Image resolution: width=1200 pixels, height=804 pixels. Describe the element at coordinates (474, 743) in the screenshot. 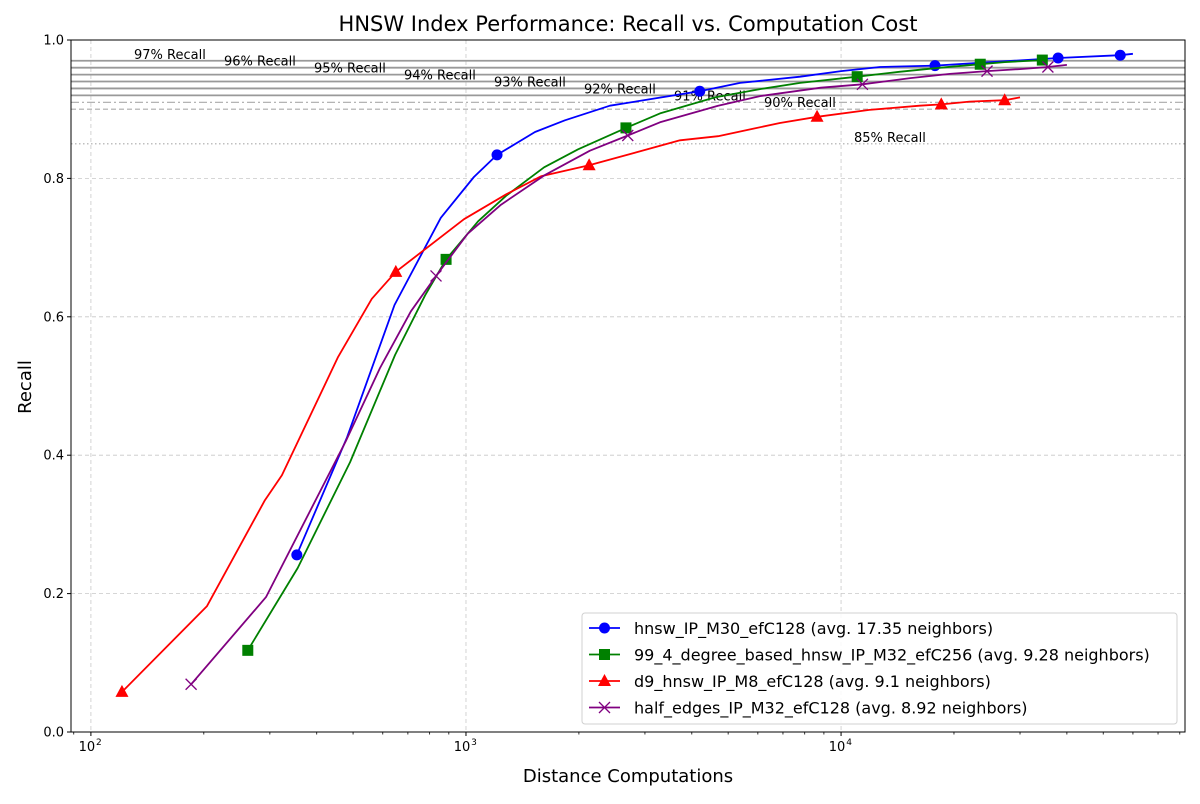

I see `x-tick-exponent: 3` at that location.